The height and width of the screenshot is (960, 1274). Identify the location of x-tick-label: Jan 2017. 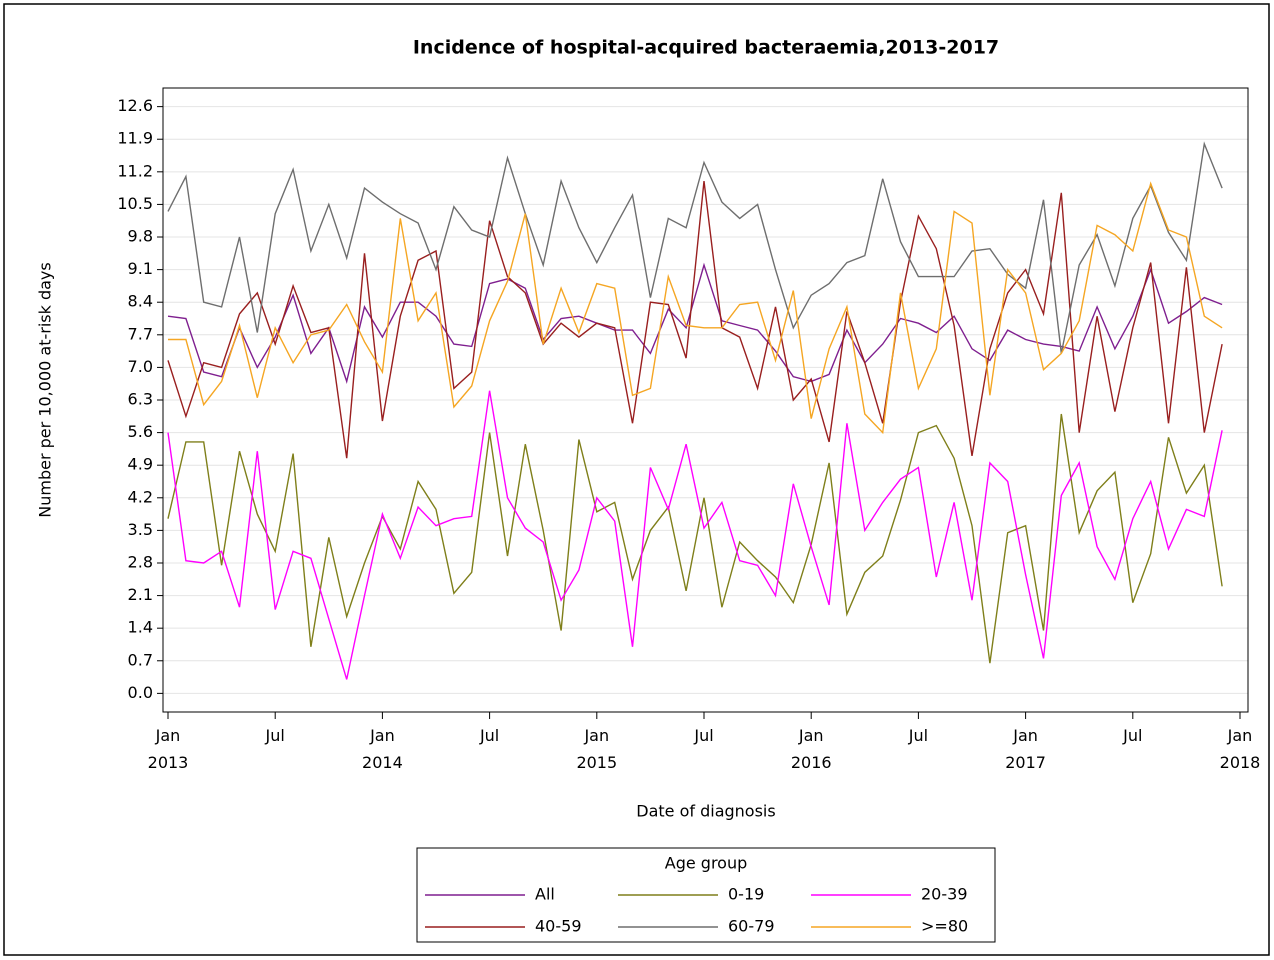
(1025, 749).